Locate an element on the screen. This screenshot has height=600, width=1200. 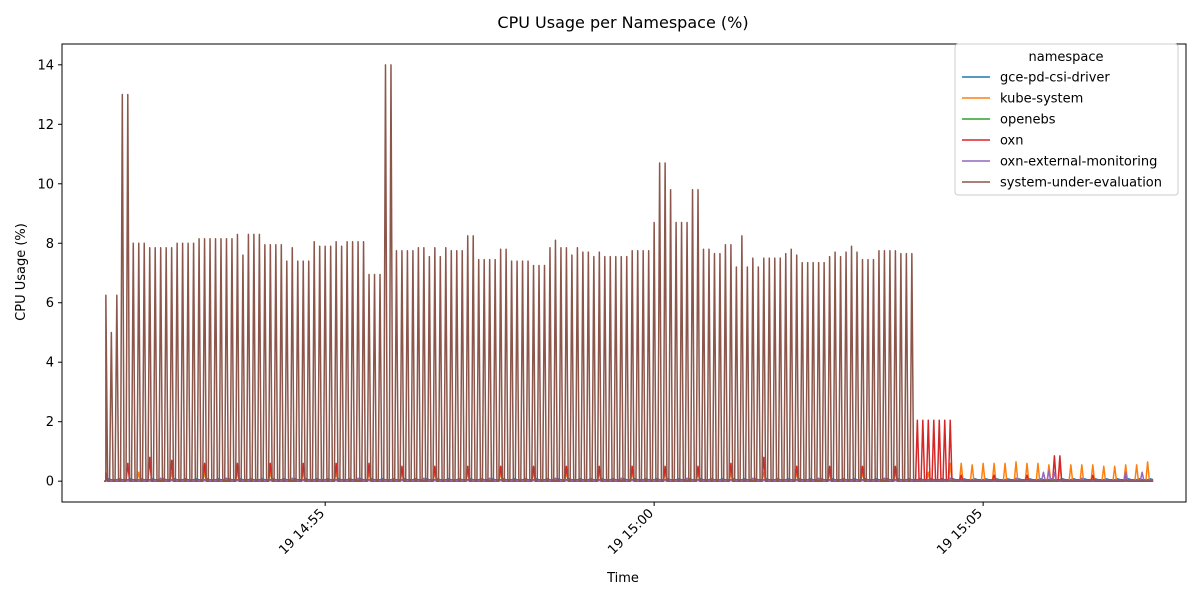
legend-box is located at coordinates (1066, 119).